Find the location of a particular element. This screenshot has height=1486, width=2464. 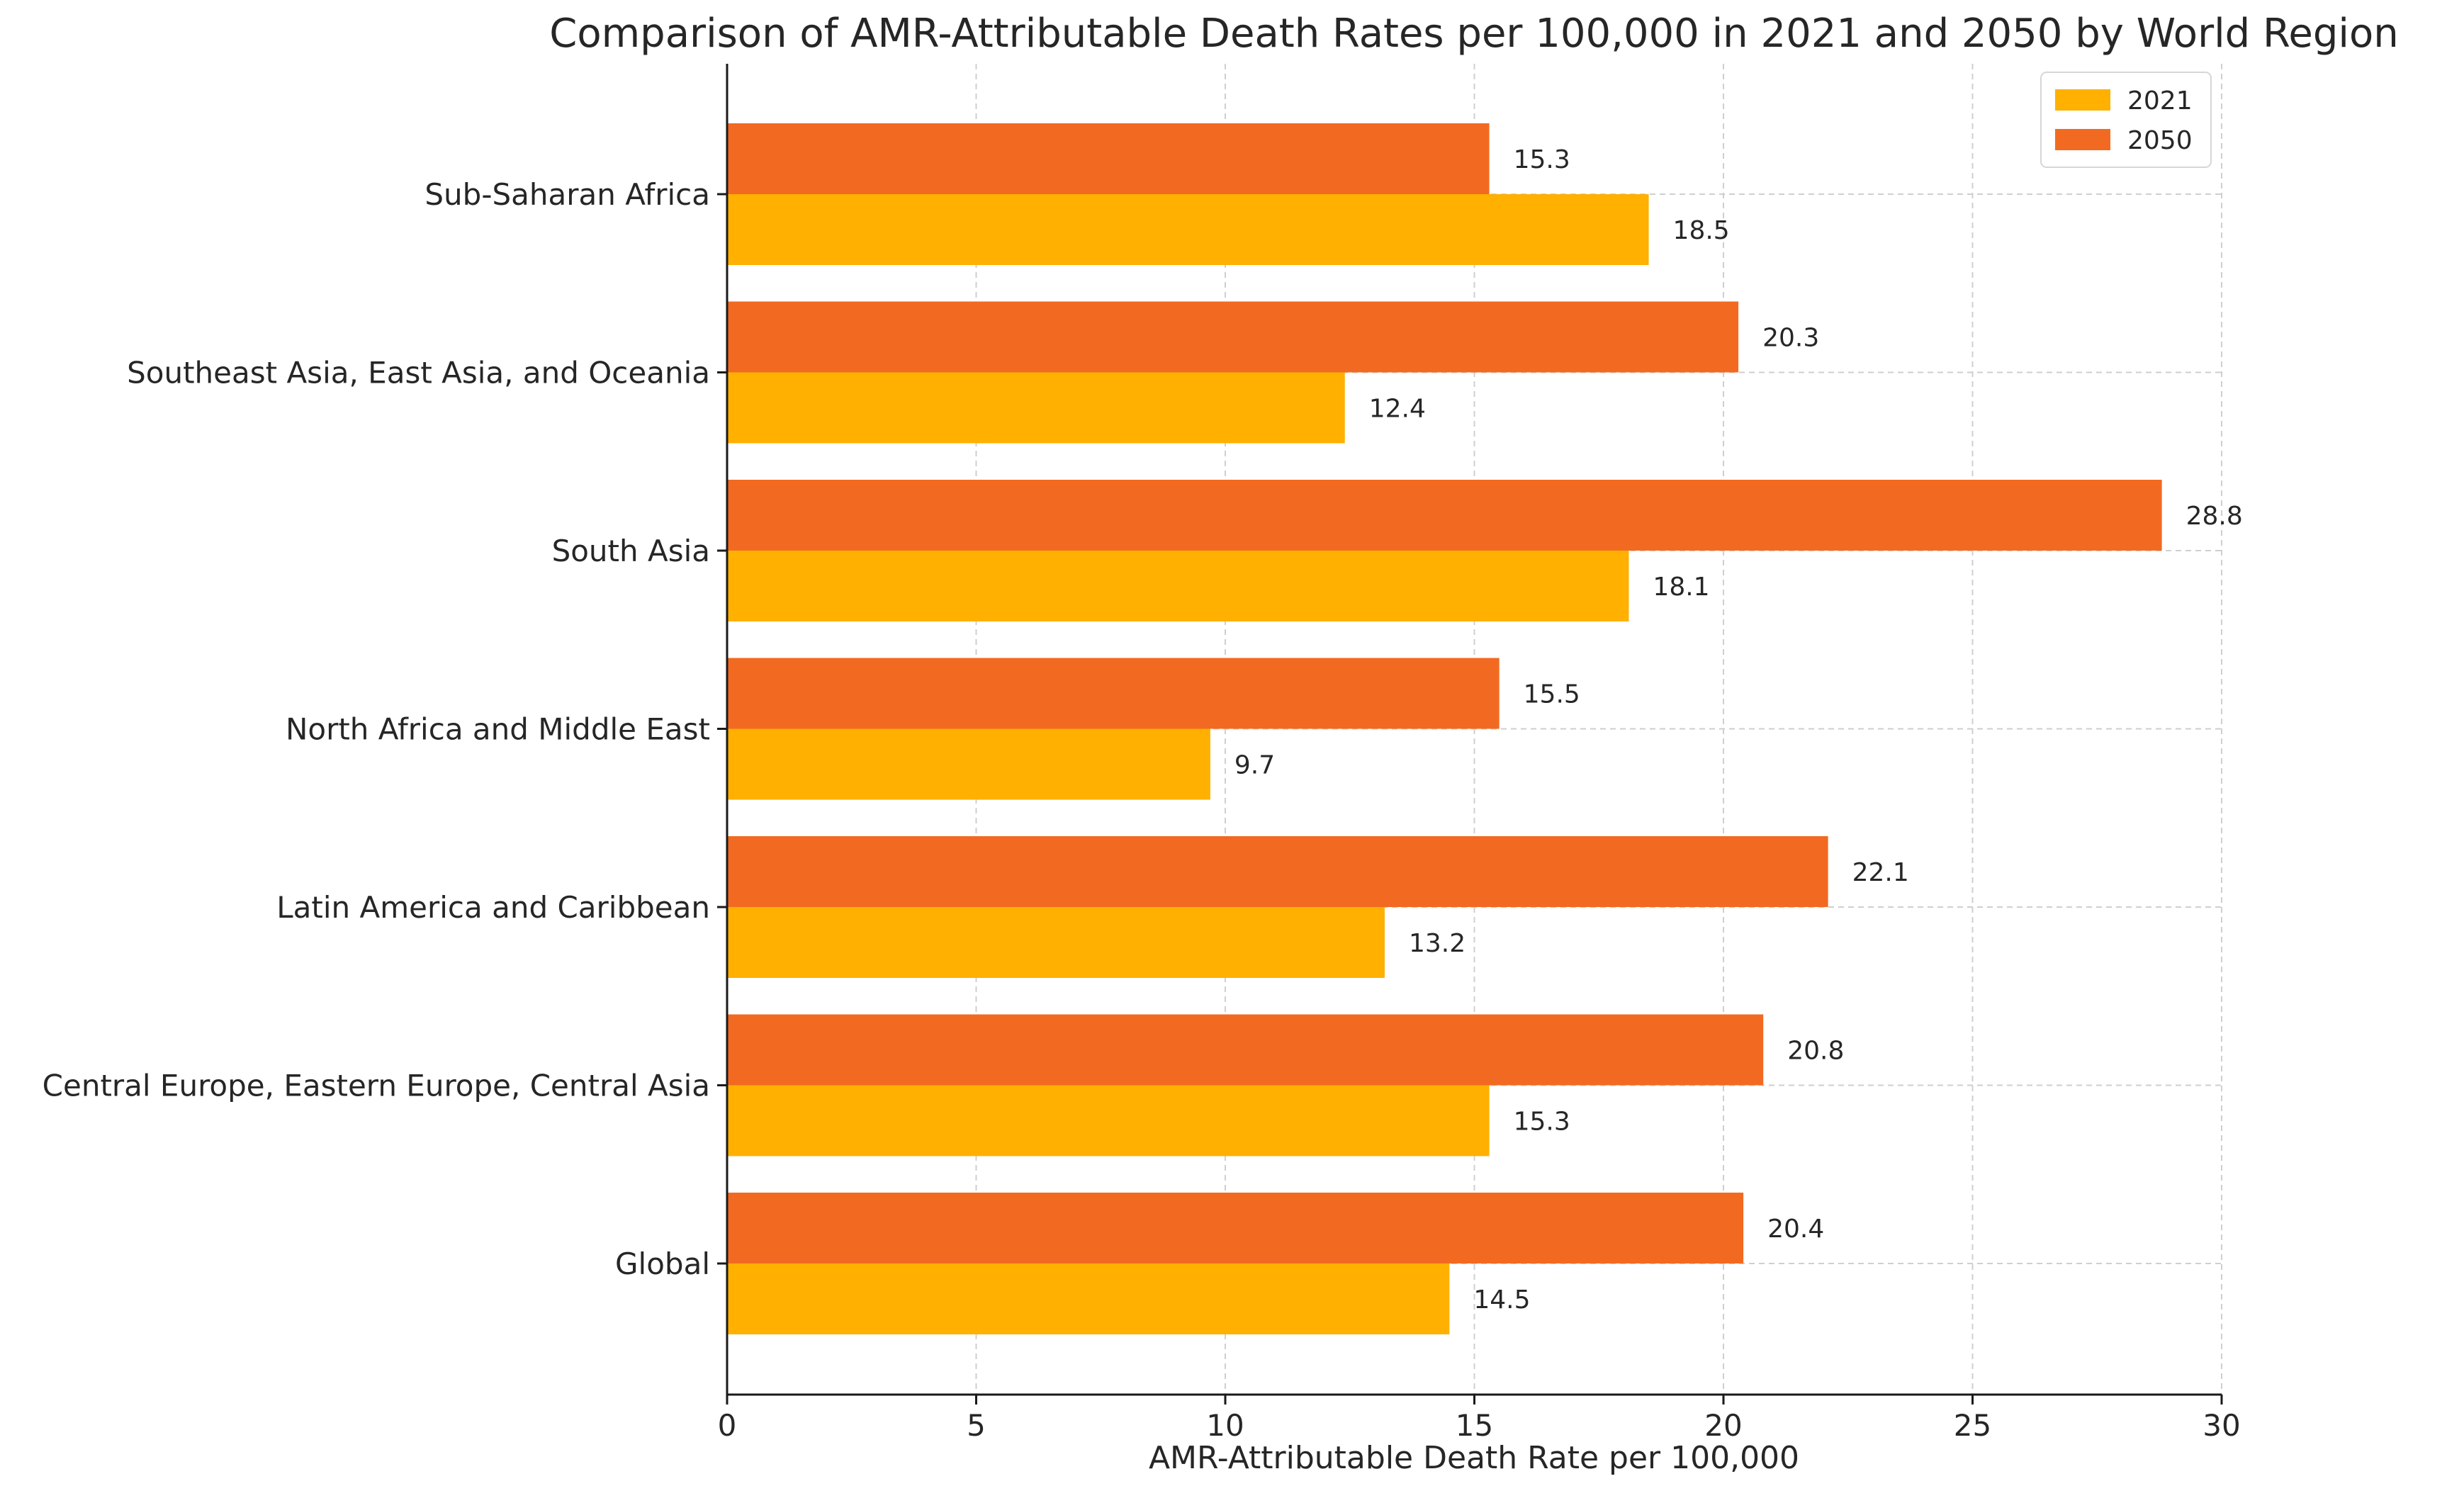

y-tick-label: Global is located at coordinates (662, 1263).